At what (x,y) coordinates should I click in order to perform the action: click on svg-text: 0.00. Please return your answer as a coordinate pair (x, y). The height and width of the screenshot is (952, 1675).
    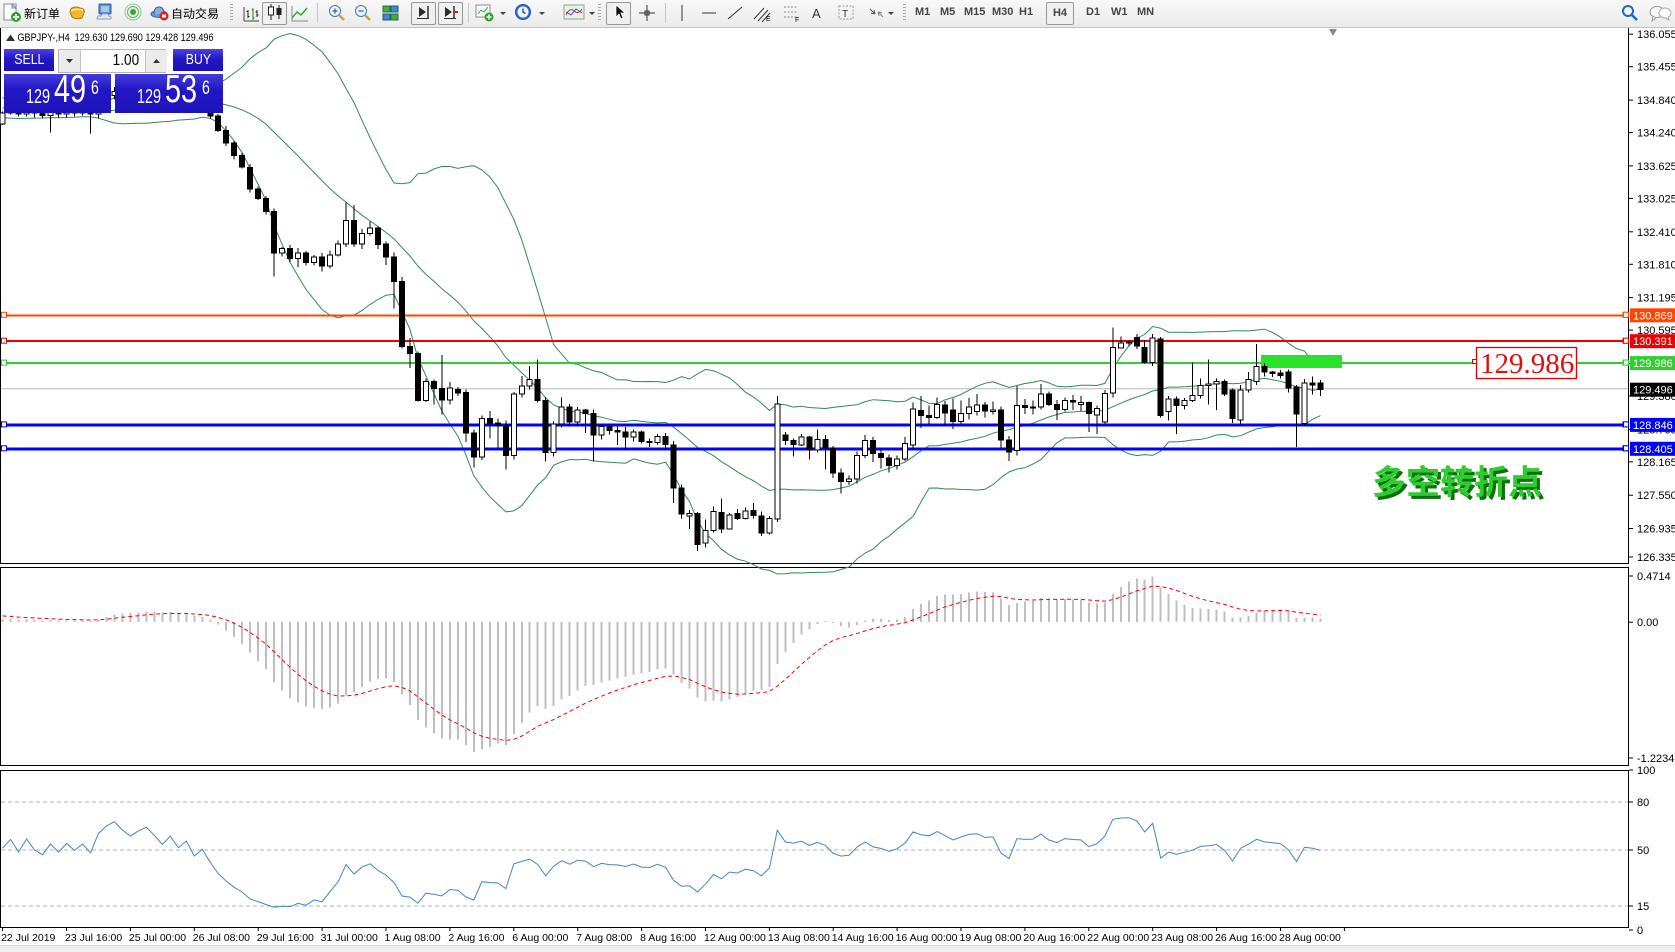
    Looking at the image, I should click on (1647, 623).